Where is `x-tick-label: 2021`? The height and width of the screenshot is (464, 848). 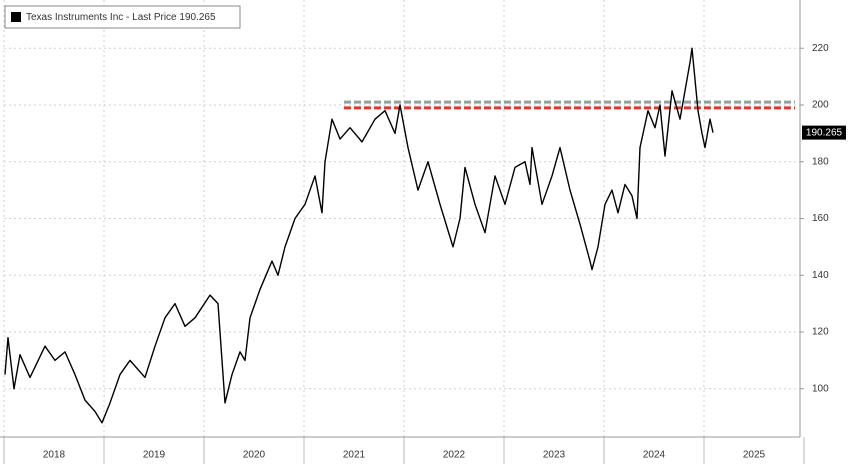 x-tick-label: 2021 is located at coordinates (354, 455).